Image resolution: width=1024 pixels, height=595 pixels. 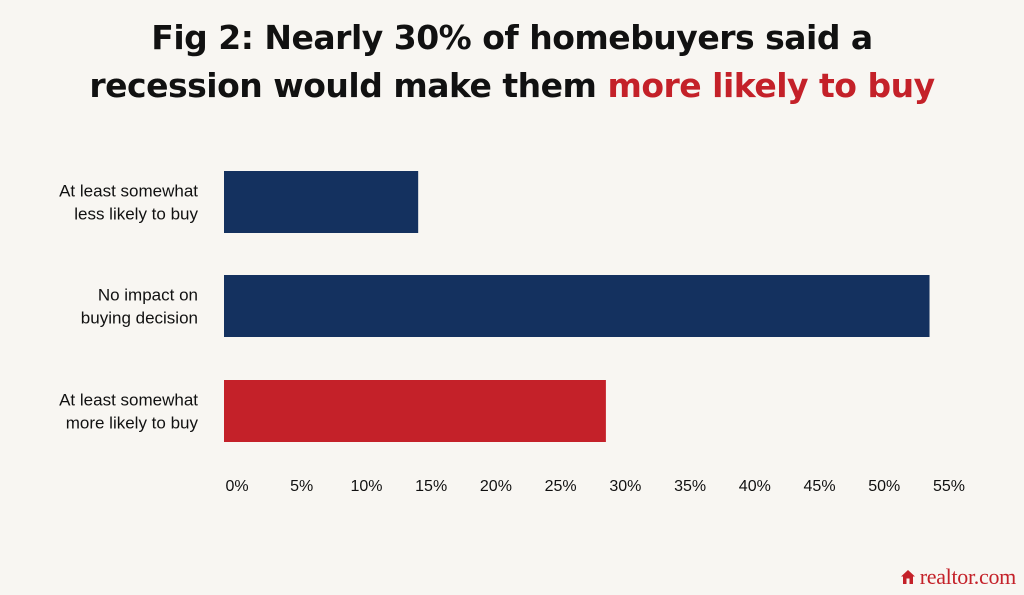 I want to click on category-label-1-line-1: At least somewhat, so click(x=128, y=191).